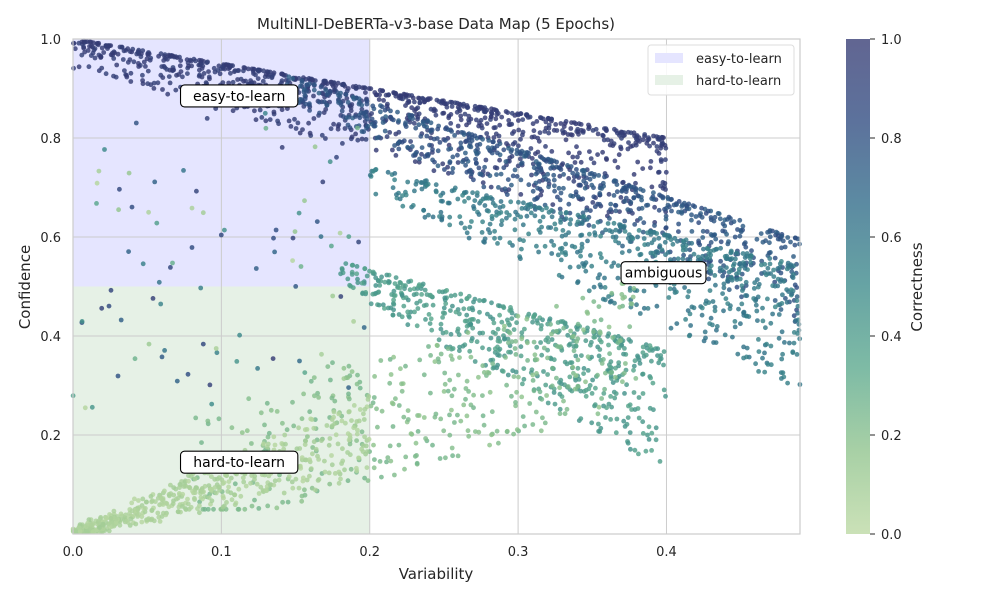 The height and width of the screenshot is (600, 1000). What do you see at coordinates (239, 97) in the screenshot?
I see `annotation-label: easy-to-learn` at bounding box center [239, 97].